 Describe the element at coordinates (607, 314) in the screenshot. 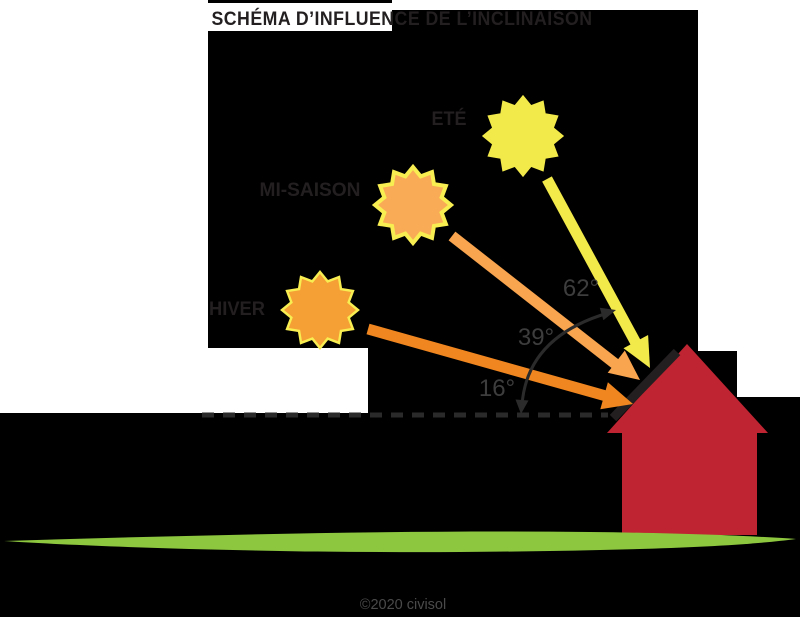

I see `angle-arc-head-top` at that location.